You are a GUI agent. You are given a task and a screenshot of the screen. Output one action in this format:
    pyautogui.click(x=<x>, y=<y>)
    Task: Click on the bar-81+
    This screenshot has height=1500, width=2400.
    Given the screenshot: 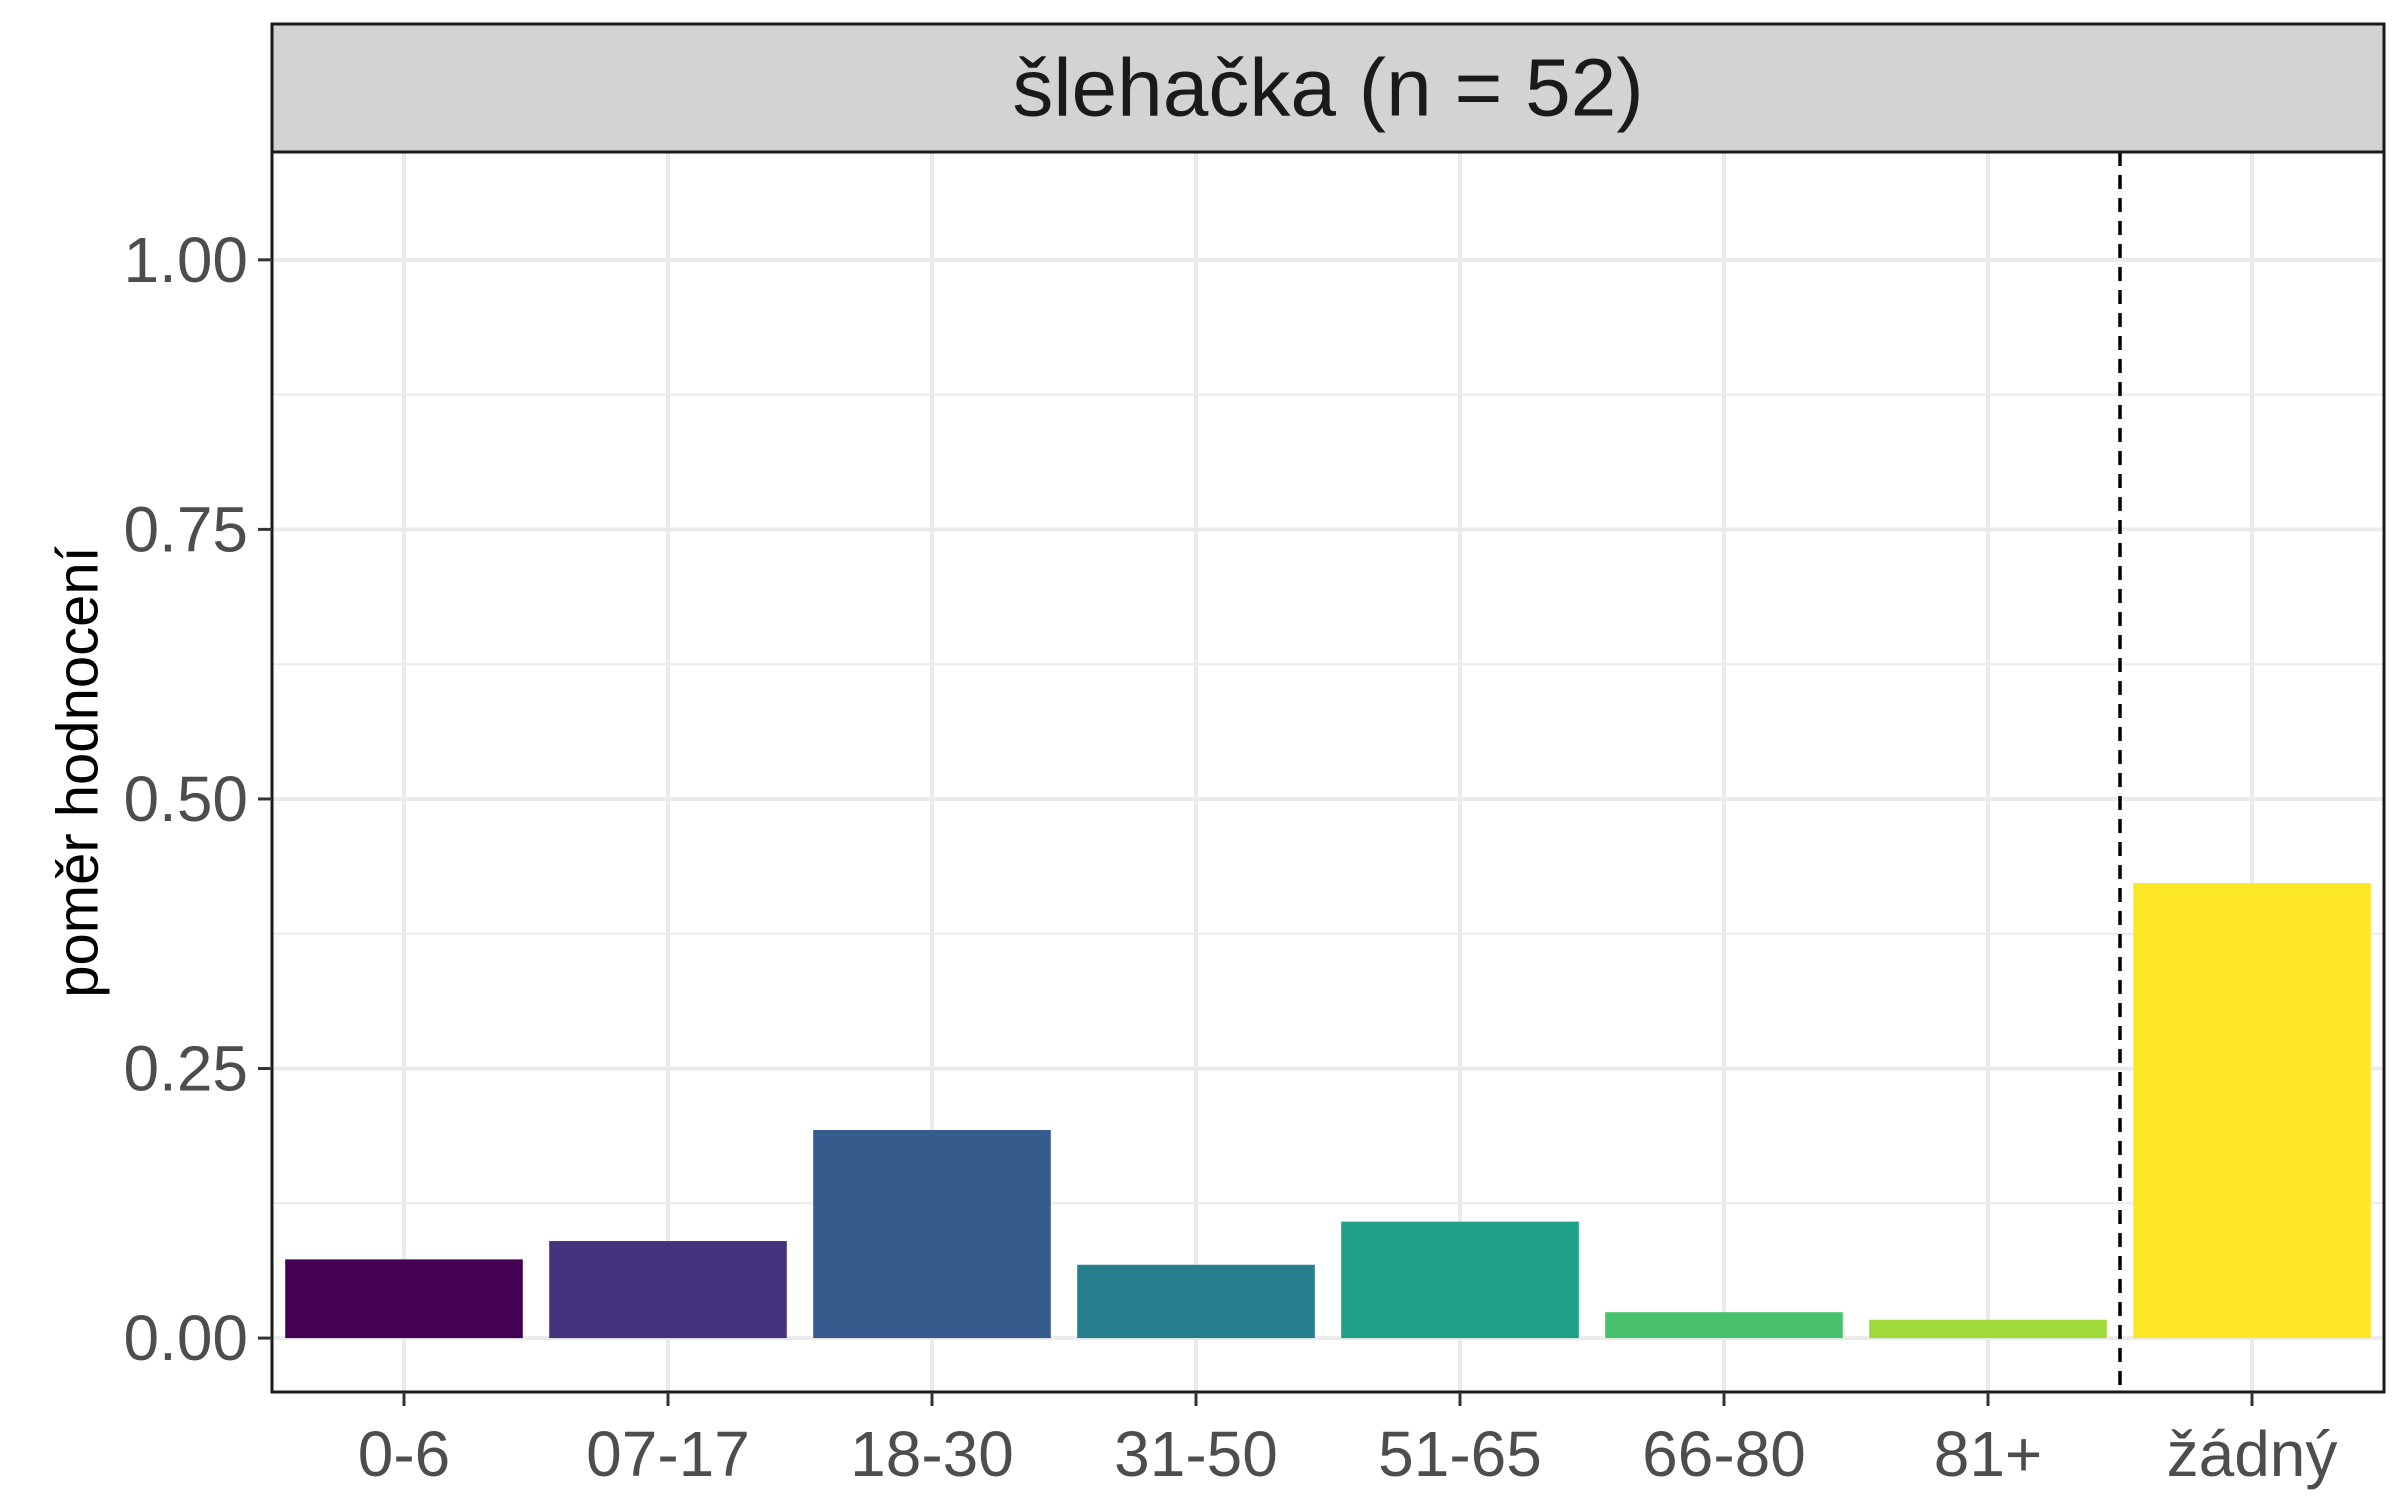 What is the action you would take?
    pyautogui.click(x=1988, y=1329)
    